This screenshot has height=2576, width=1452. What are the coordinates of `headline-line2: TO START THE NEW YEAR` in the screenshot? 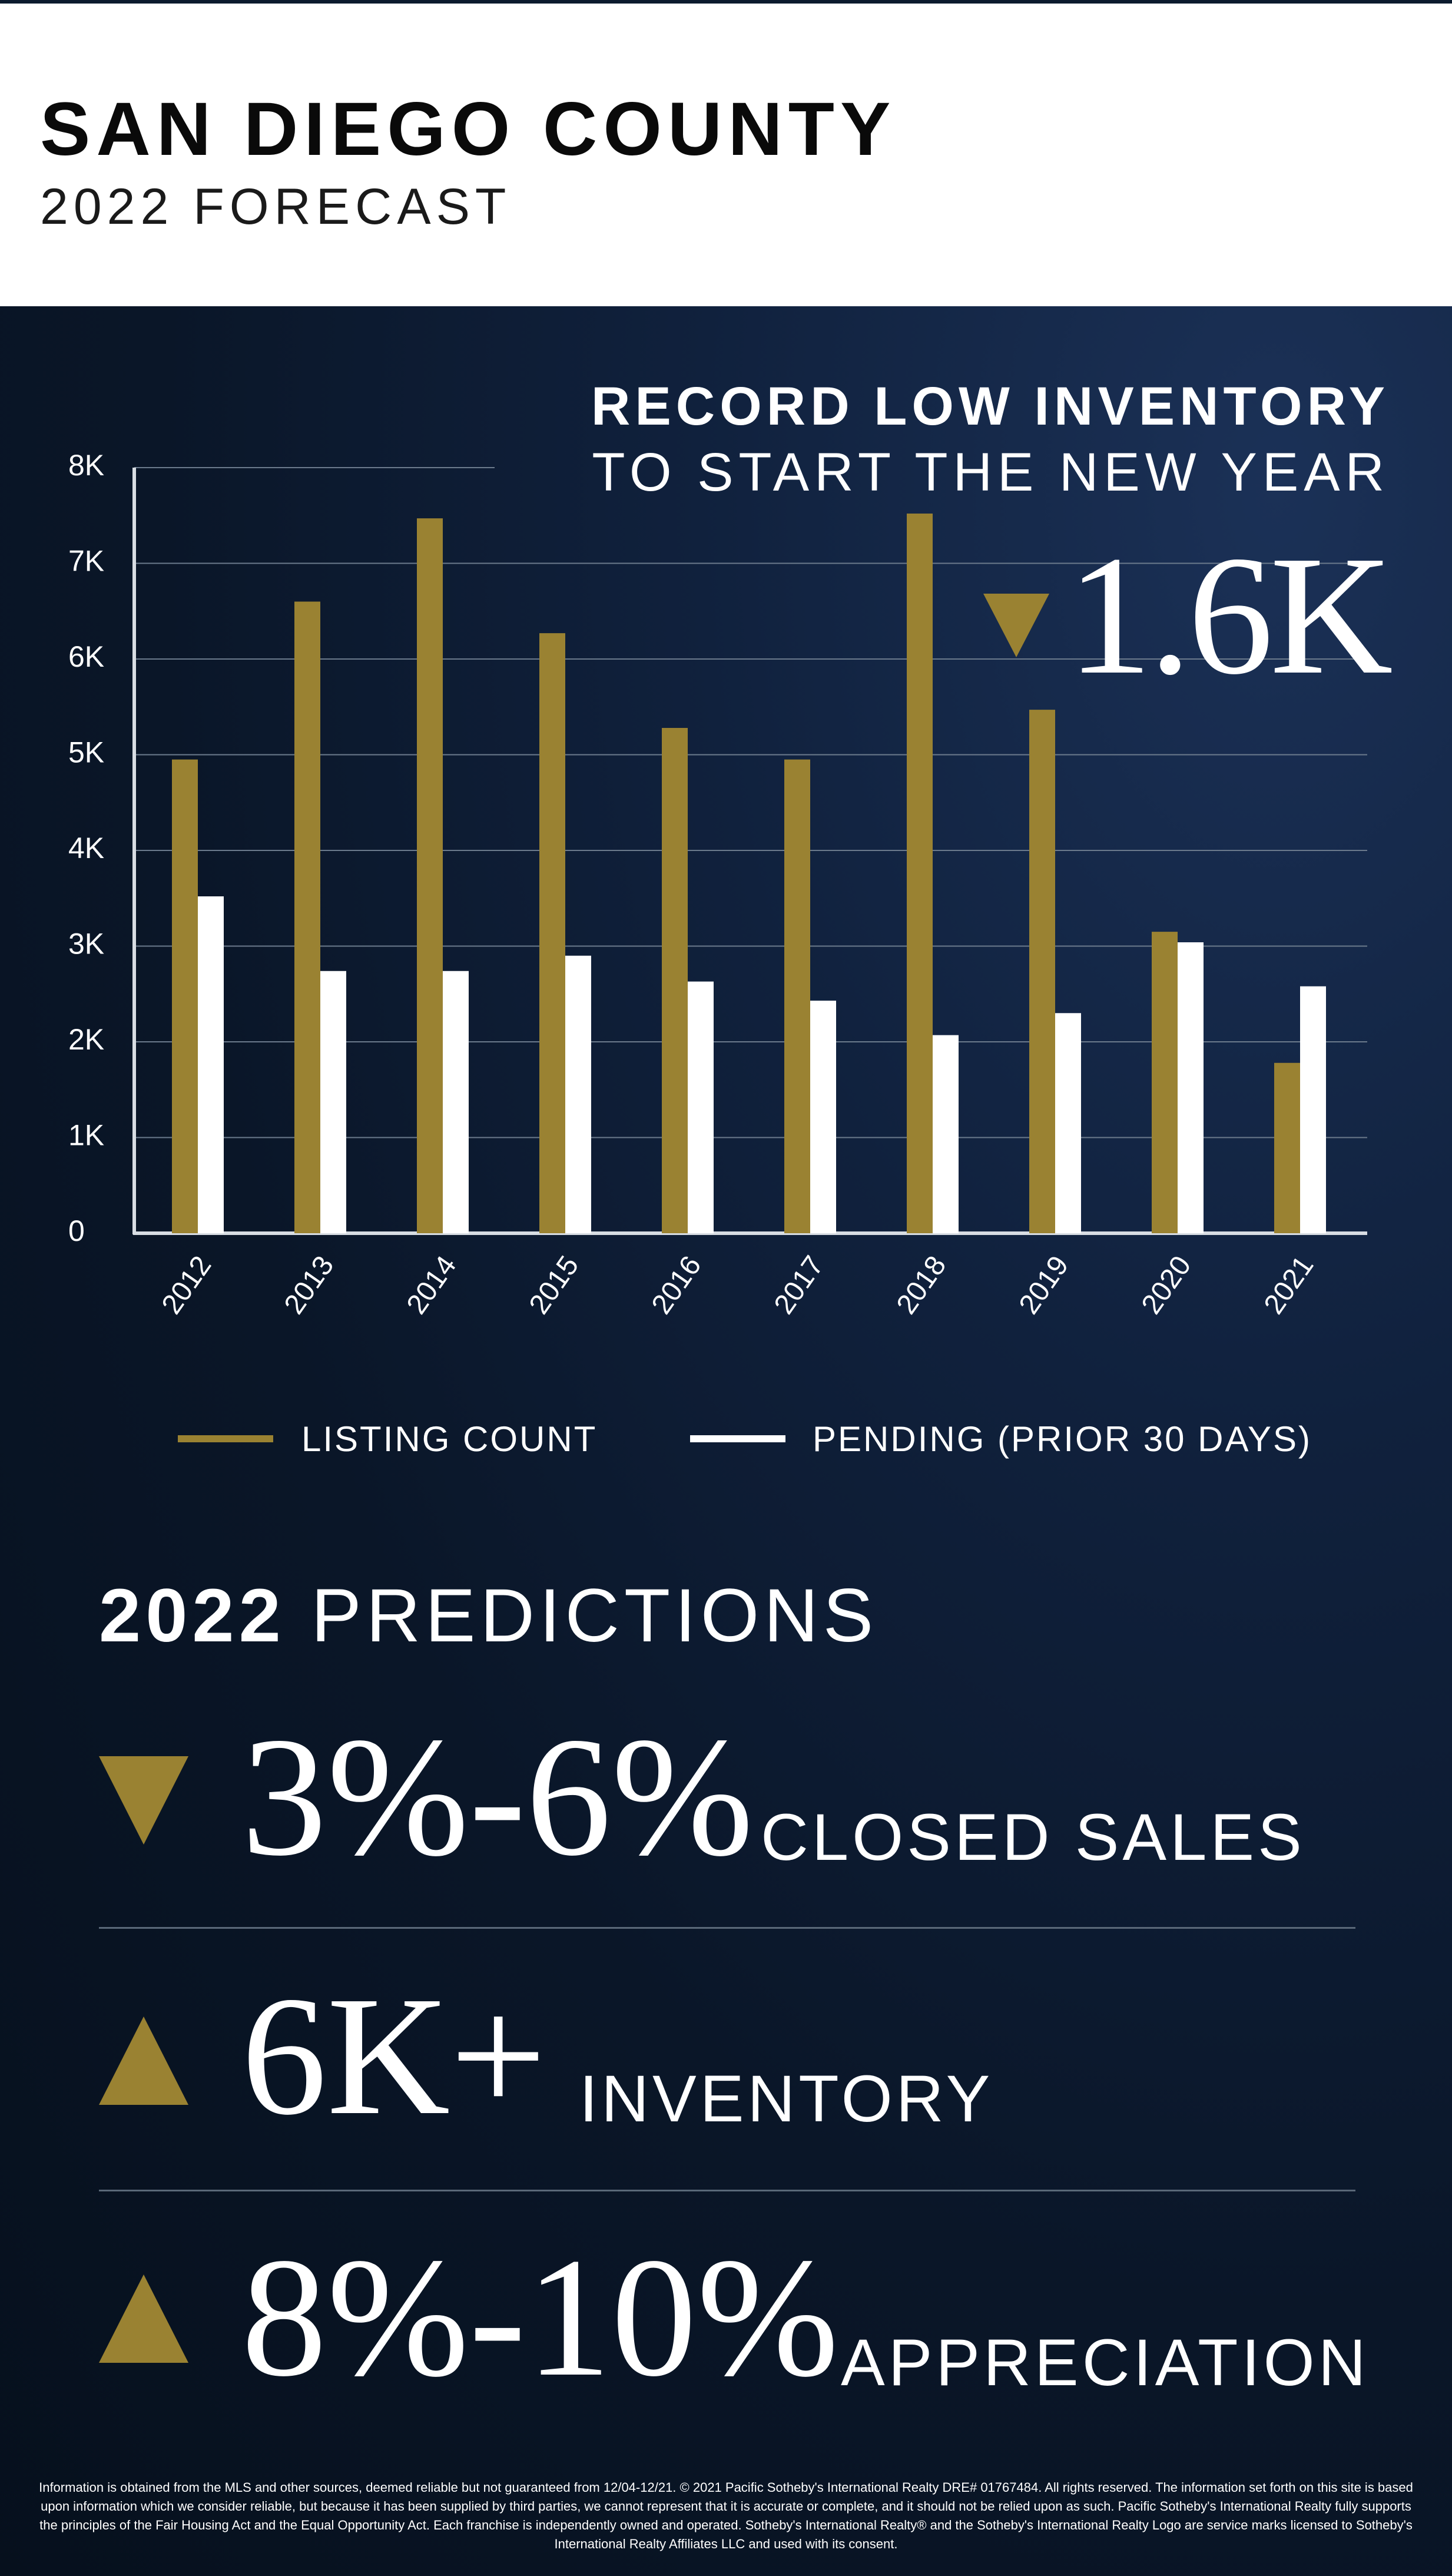 It's located at (991, 472).